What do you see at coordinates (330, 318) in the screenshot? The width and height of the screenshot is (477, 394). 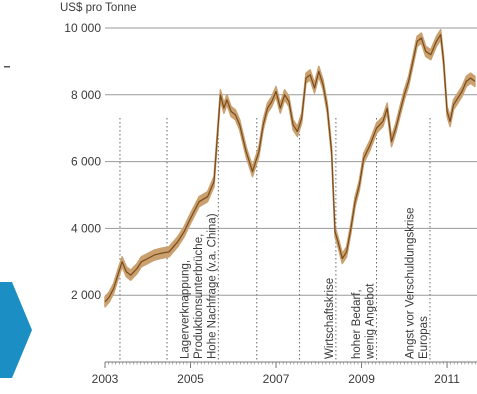 I see `event-annotation: Wirtschaftskrise` at bounding box center [330, 318].